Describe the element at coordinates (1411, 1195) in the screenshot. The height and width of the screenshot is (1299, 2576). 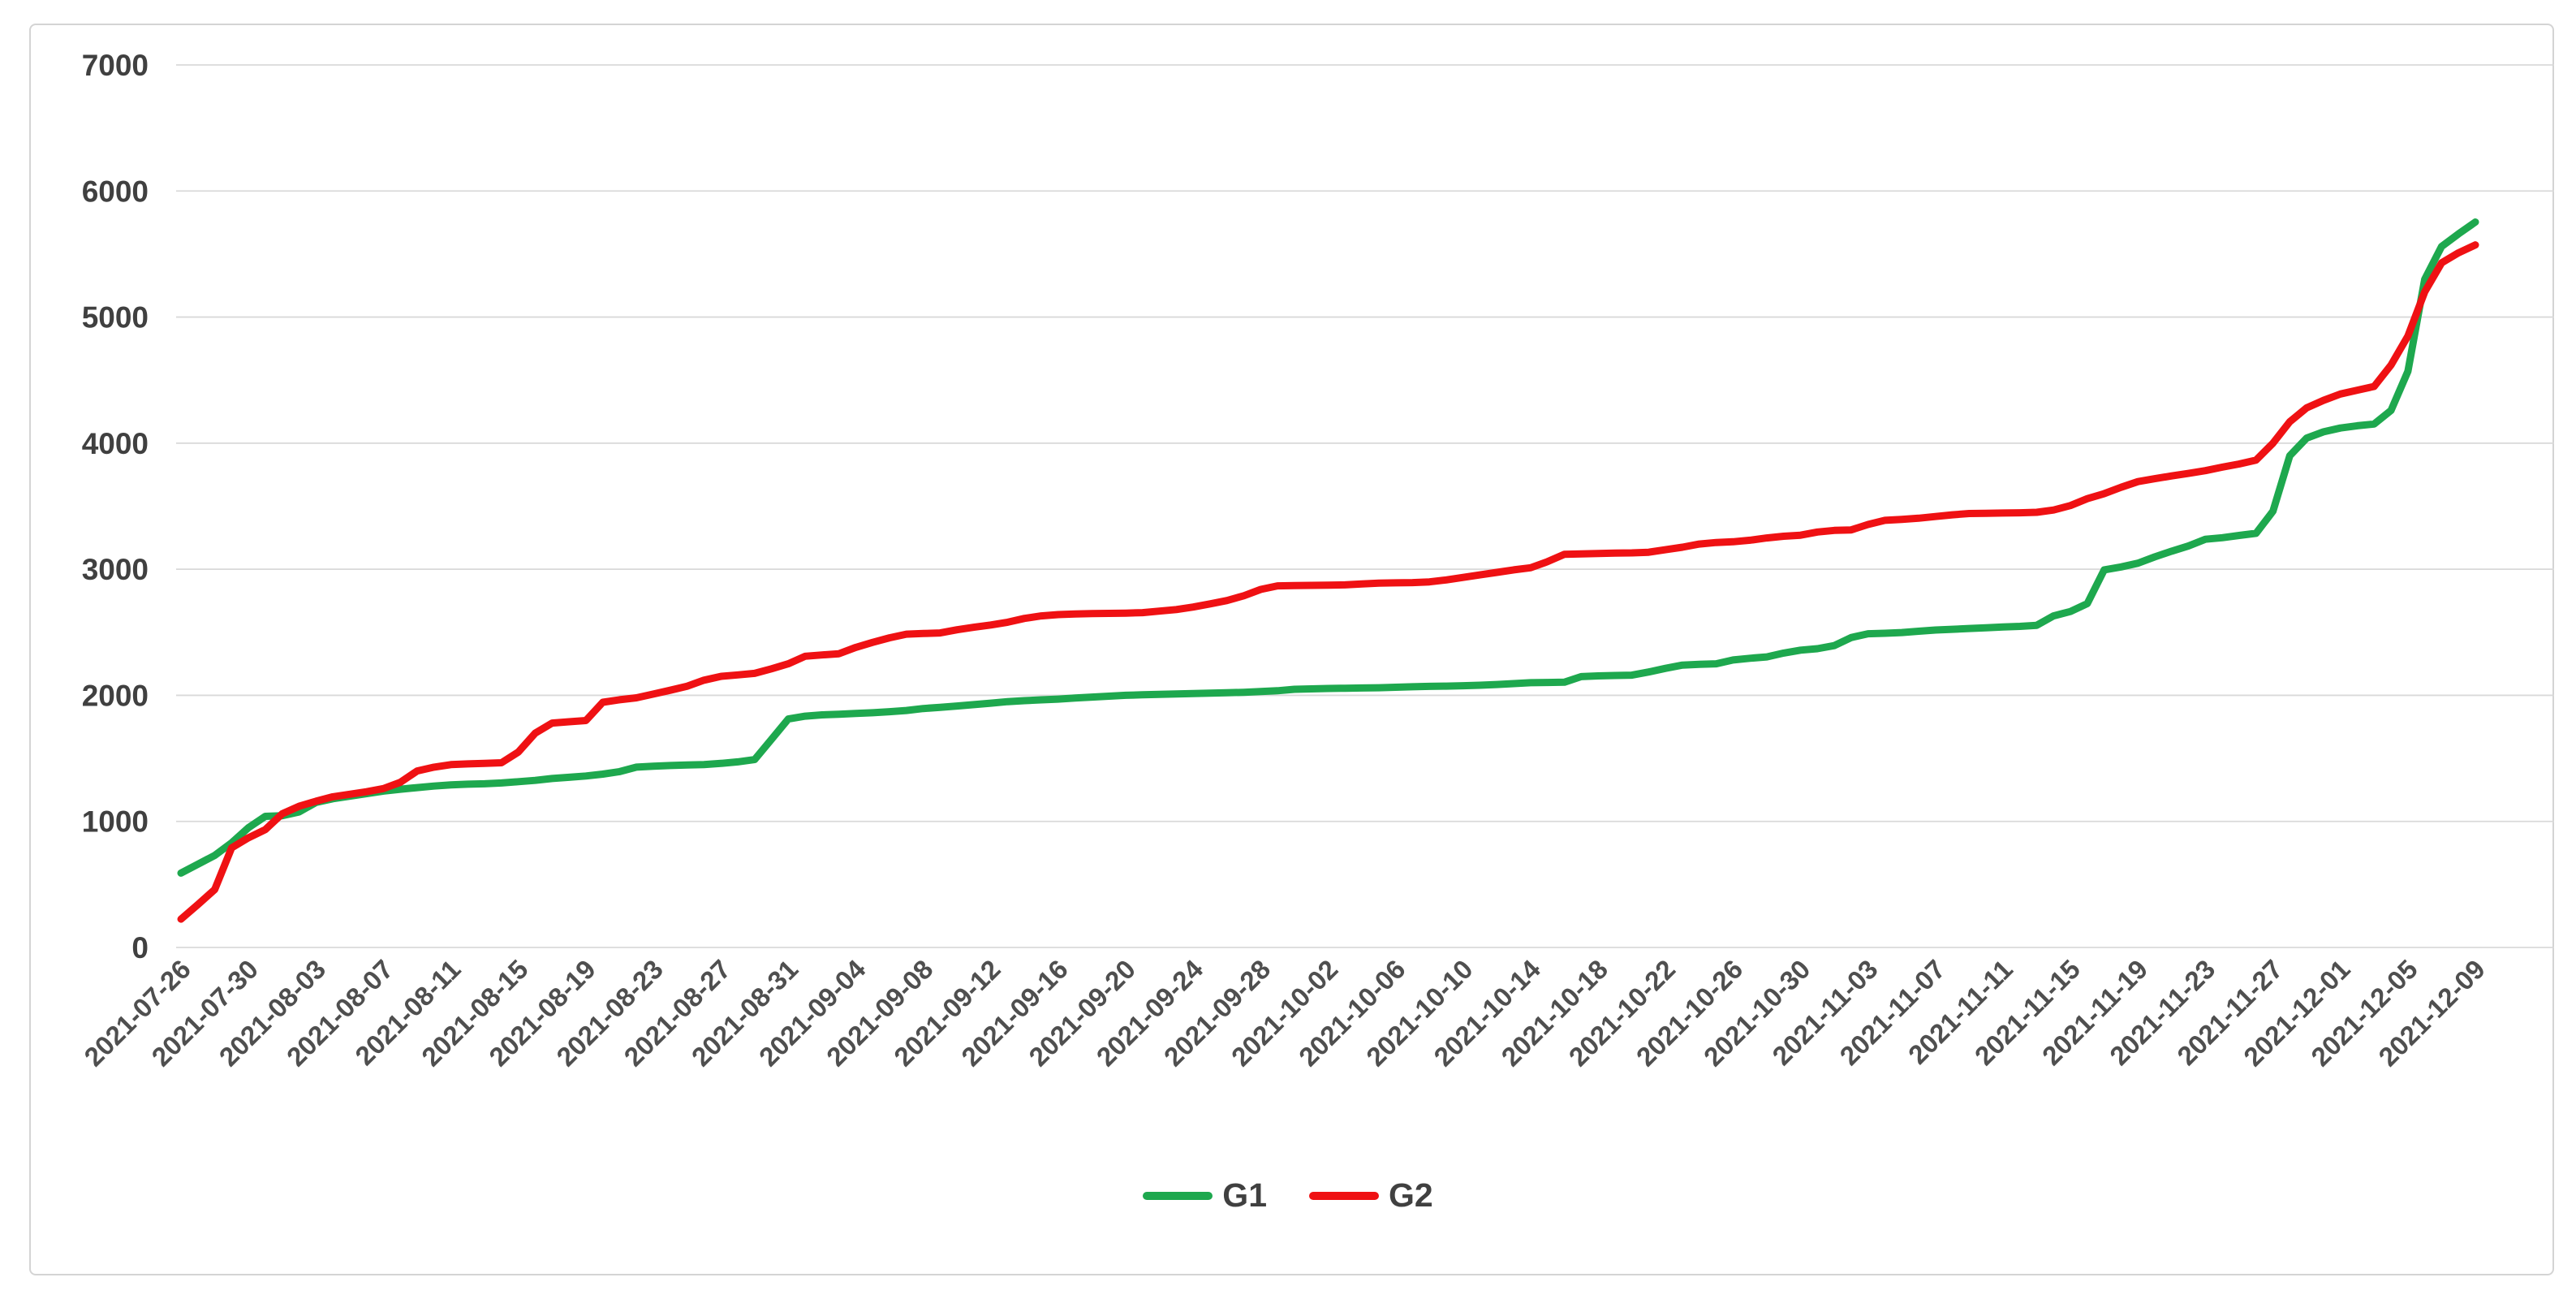
I see `legend-label-g2: G2` at that location.